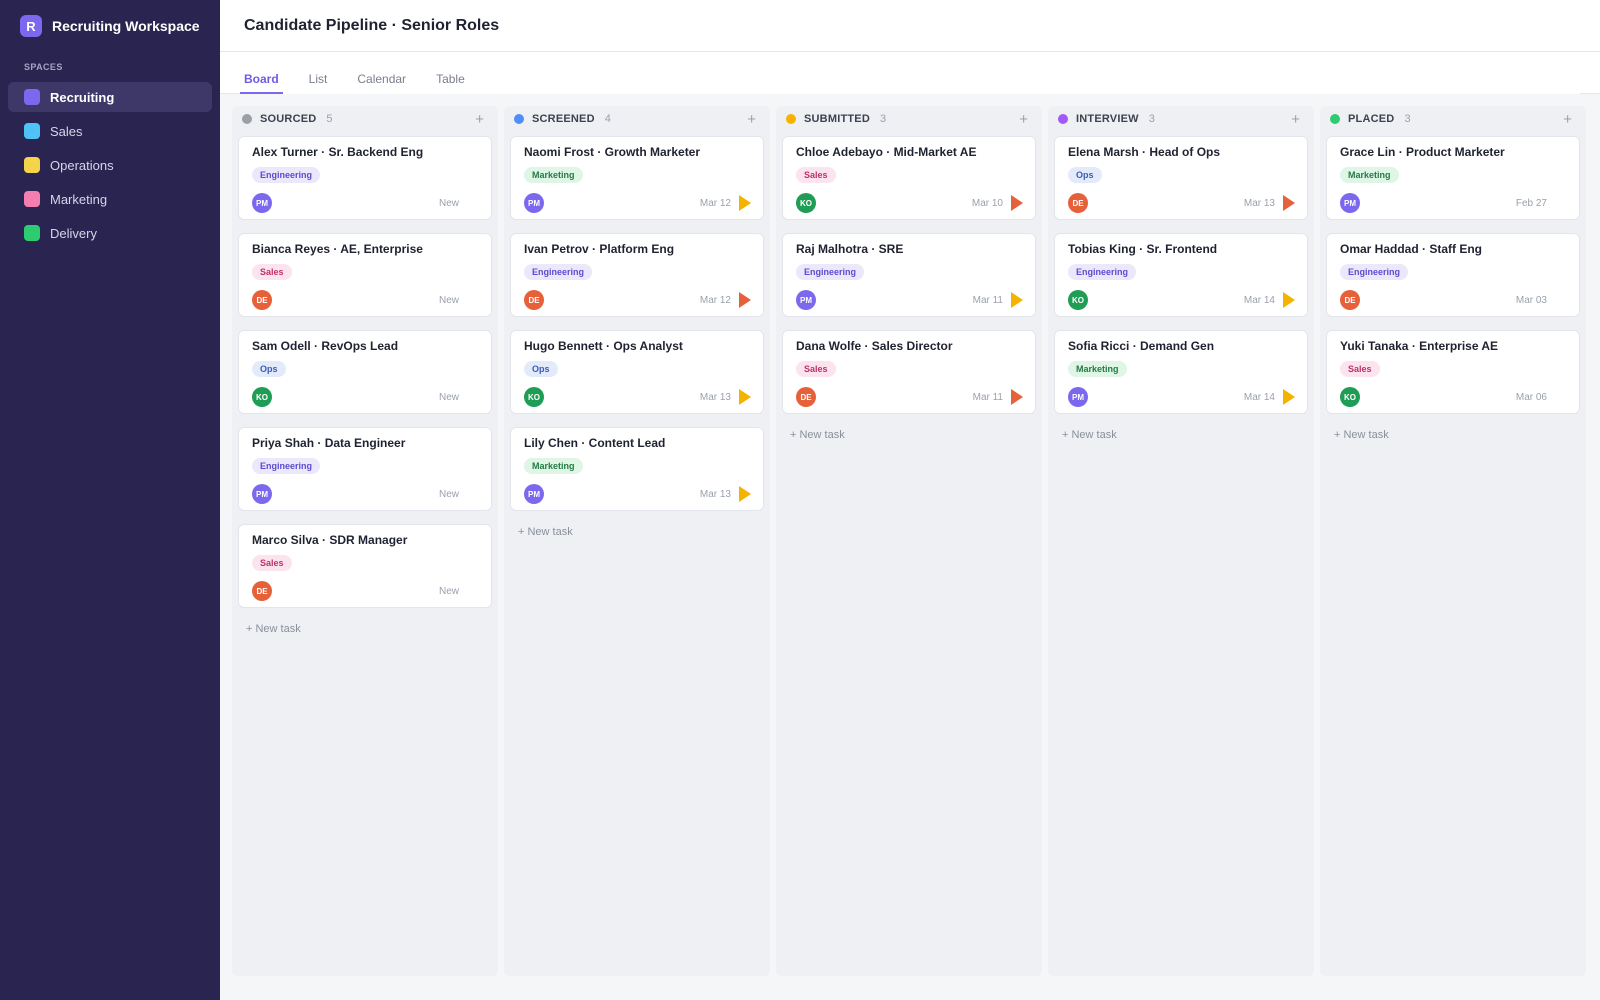  Describe the element at coordinates (329, 119) in the screenshot. I see `column-count: 5` at that location.